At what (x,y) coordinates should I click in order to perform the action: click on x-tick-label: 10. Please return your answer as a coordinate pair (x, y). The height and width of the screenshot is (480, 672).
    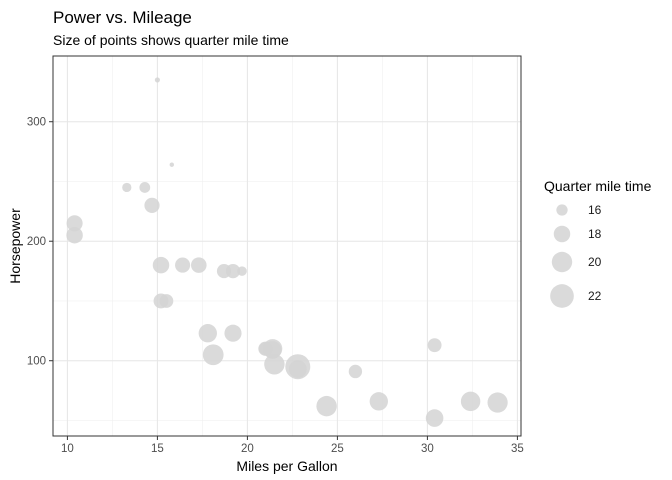
    Looking at the image, I should click on (67, 449).